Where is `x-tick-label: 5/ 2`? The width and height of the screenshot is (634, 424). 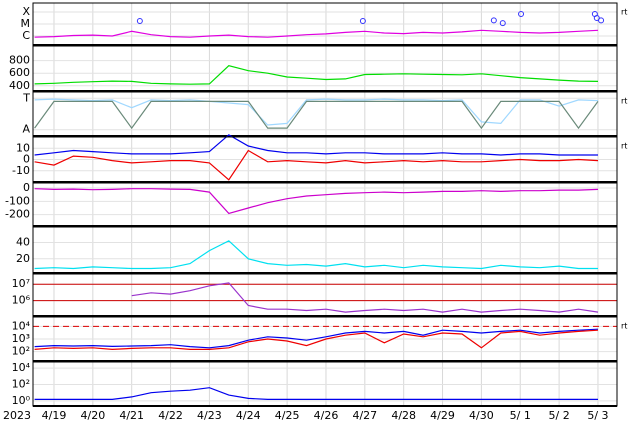 x-tick-label: 5/ 2 is located at coordinates (559, 415).